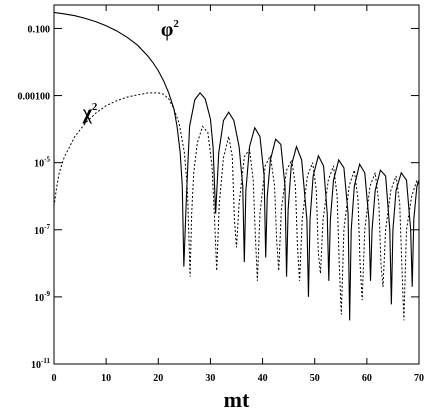 The width and height of the screenshot is (430, 415). I want to click on x-tick-label: 60, so click(367, 378).